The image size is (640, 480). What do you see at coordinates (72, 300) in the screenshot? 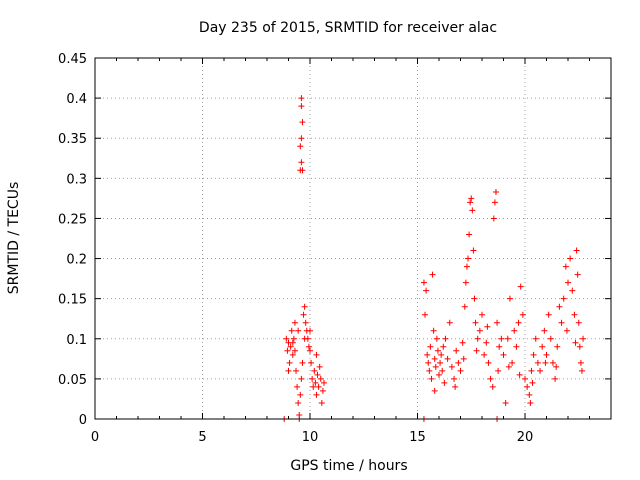
I see `y-tick-label: 0.15` at bounding box center [72, 300].